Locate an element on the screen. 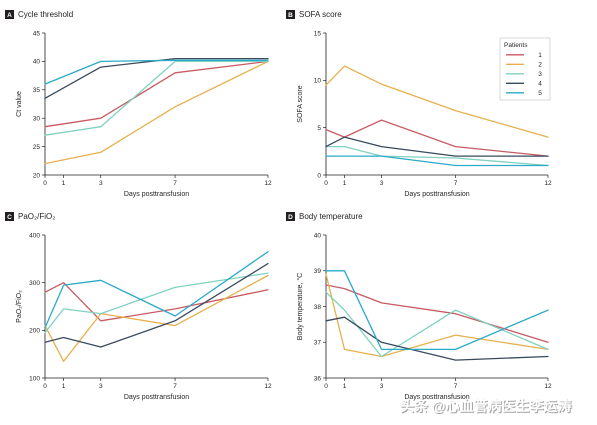  y-tick-label: 35 is located at coordinates (37, 90).